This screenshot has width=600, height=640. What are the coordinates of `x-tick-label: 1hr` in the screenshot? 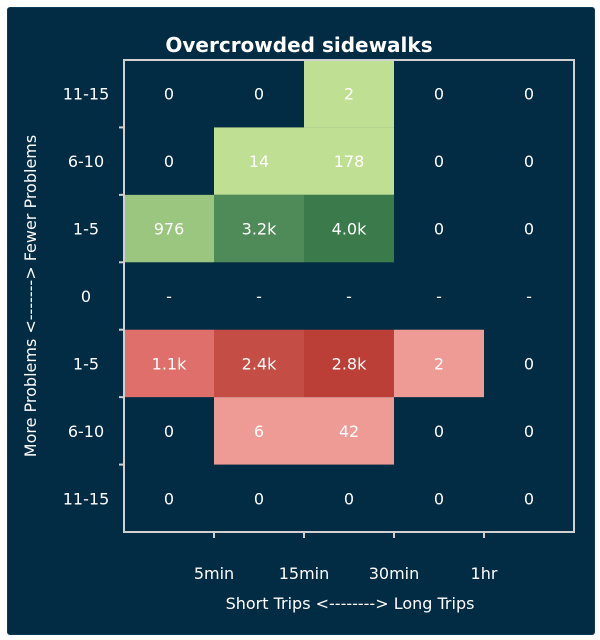 It's located at (484, 573).